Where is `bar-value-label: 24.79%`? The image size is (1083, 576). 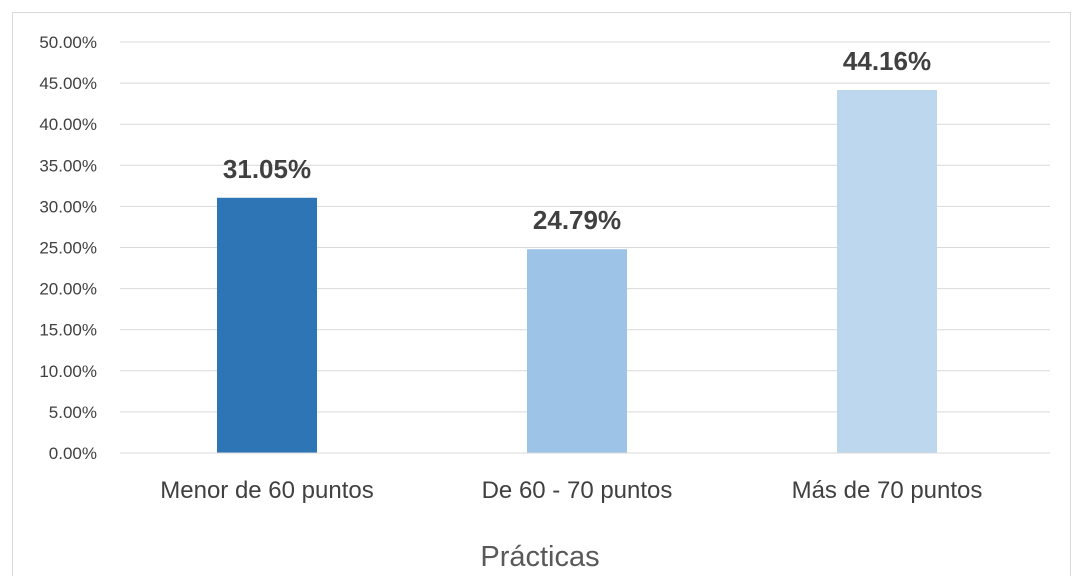
bar-value-label: 24.79% is located at coordinates (577, 220).